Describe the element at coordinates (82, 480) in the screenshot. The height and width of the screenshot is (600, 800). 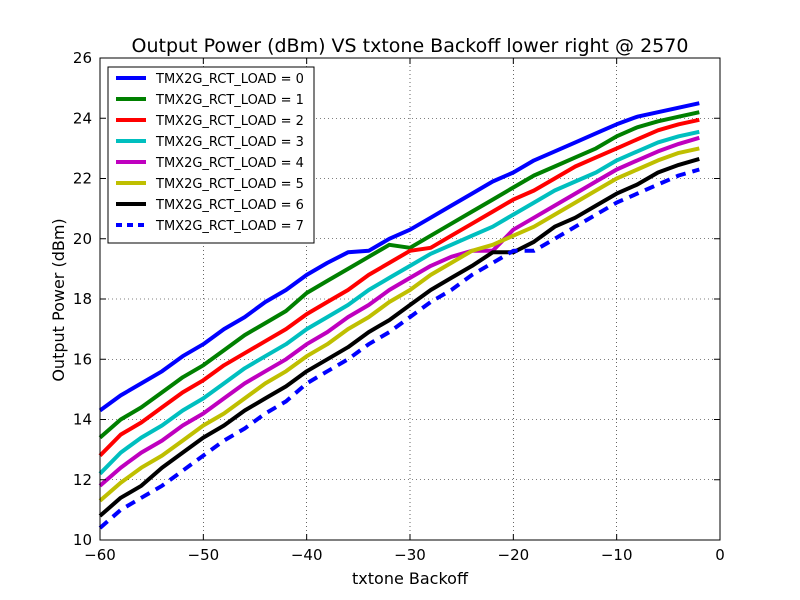
I see `y-tick-label: 12` at that location.